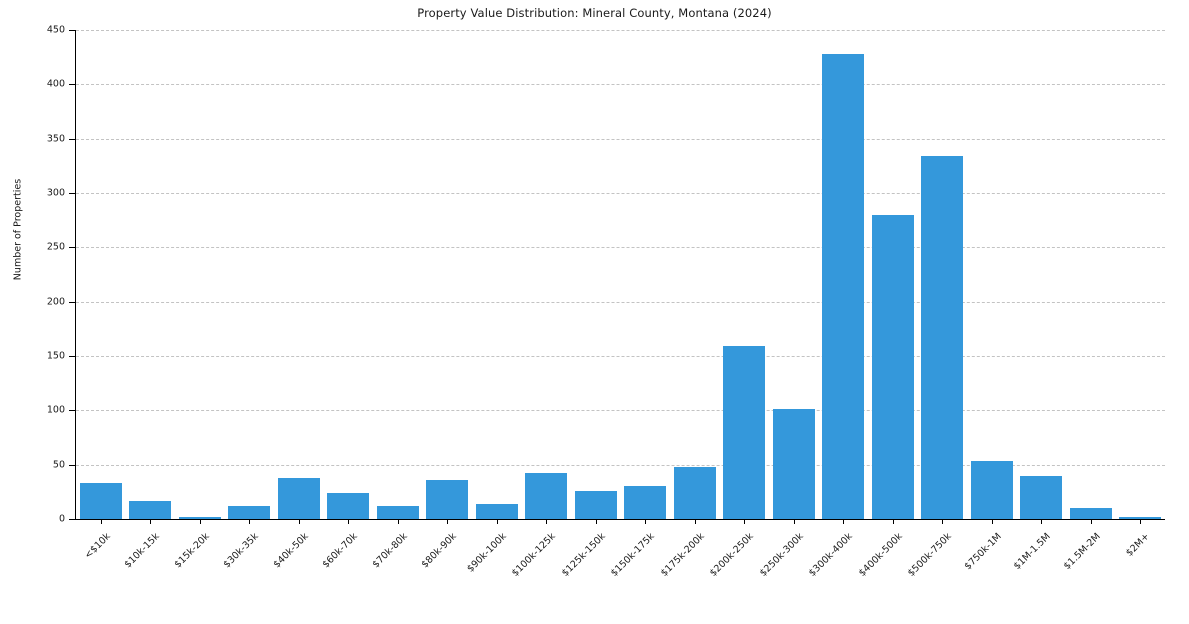 The width and height of the screenshot is (1189, 624). I want to click on x-tick-label: $150k-175k, so click(633, 555).